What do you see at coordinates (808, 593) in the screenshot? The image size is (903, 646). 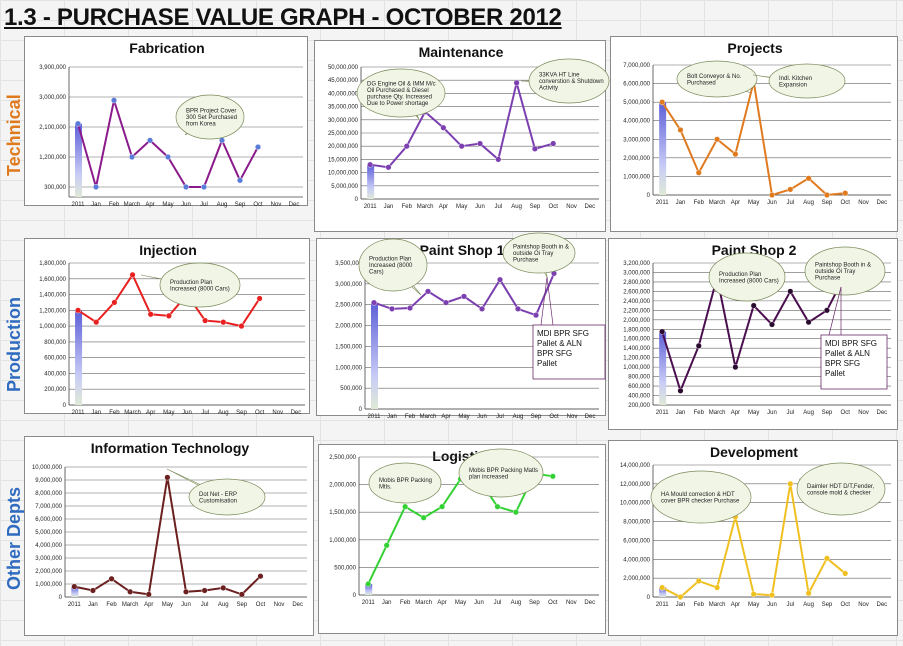 I see `data-point-aug` at bounding box center [808, 593].